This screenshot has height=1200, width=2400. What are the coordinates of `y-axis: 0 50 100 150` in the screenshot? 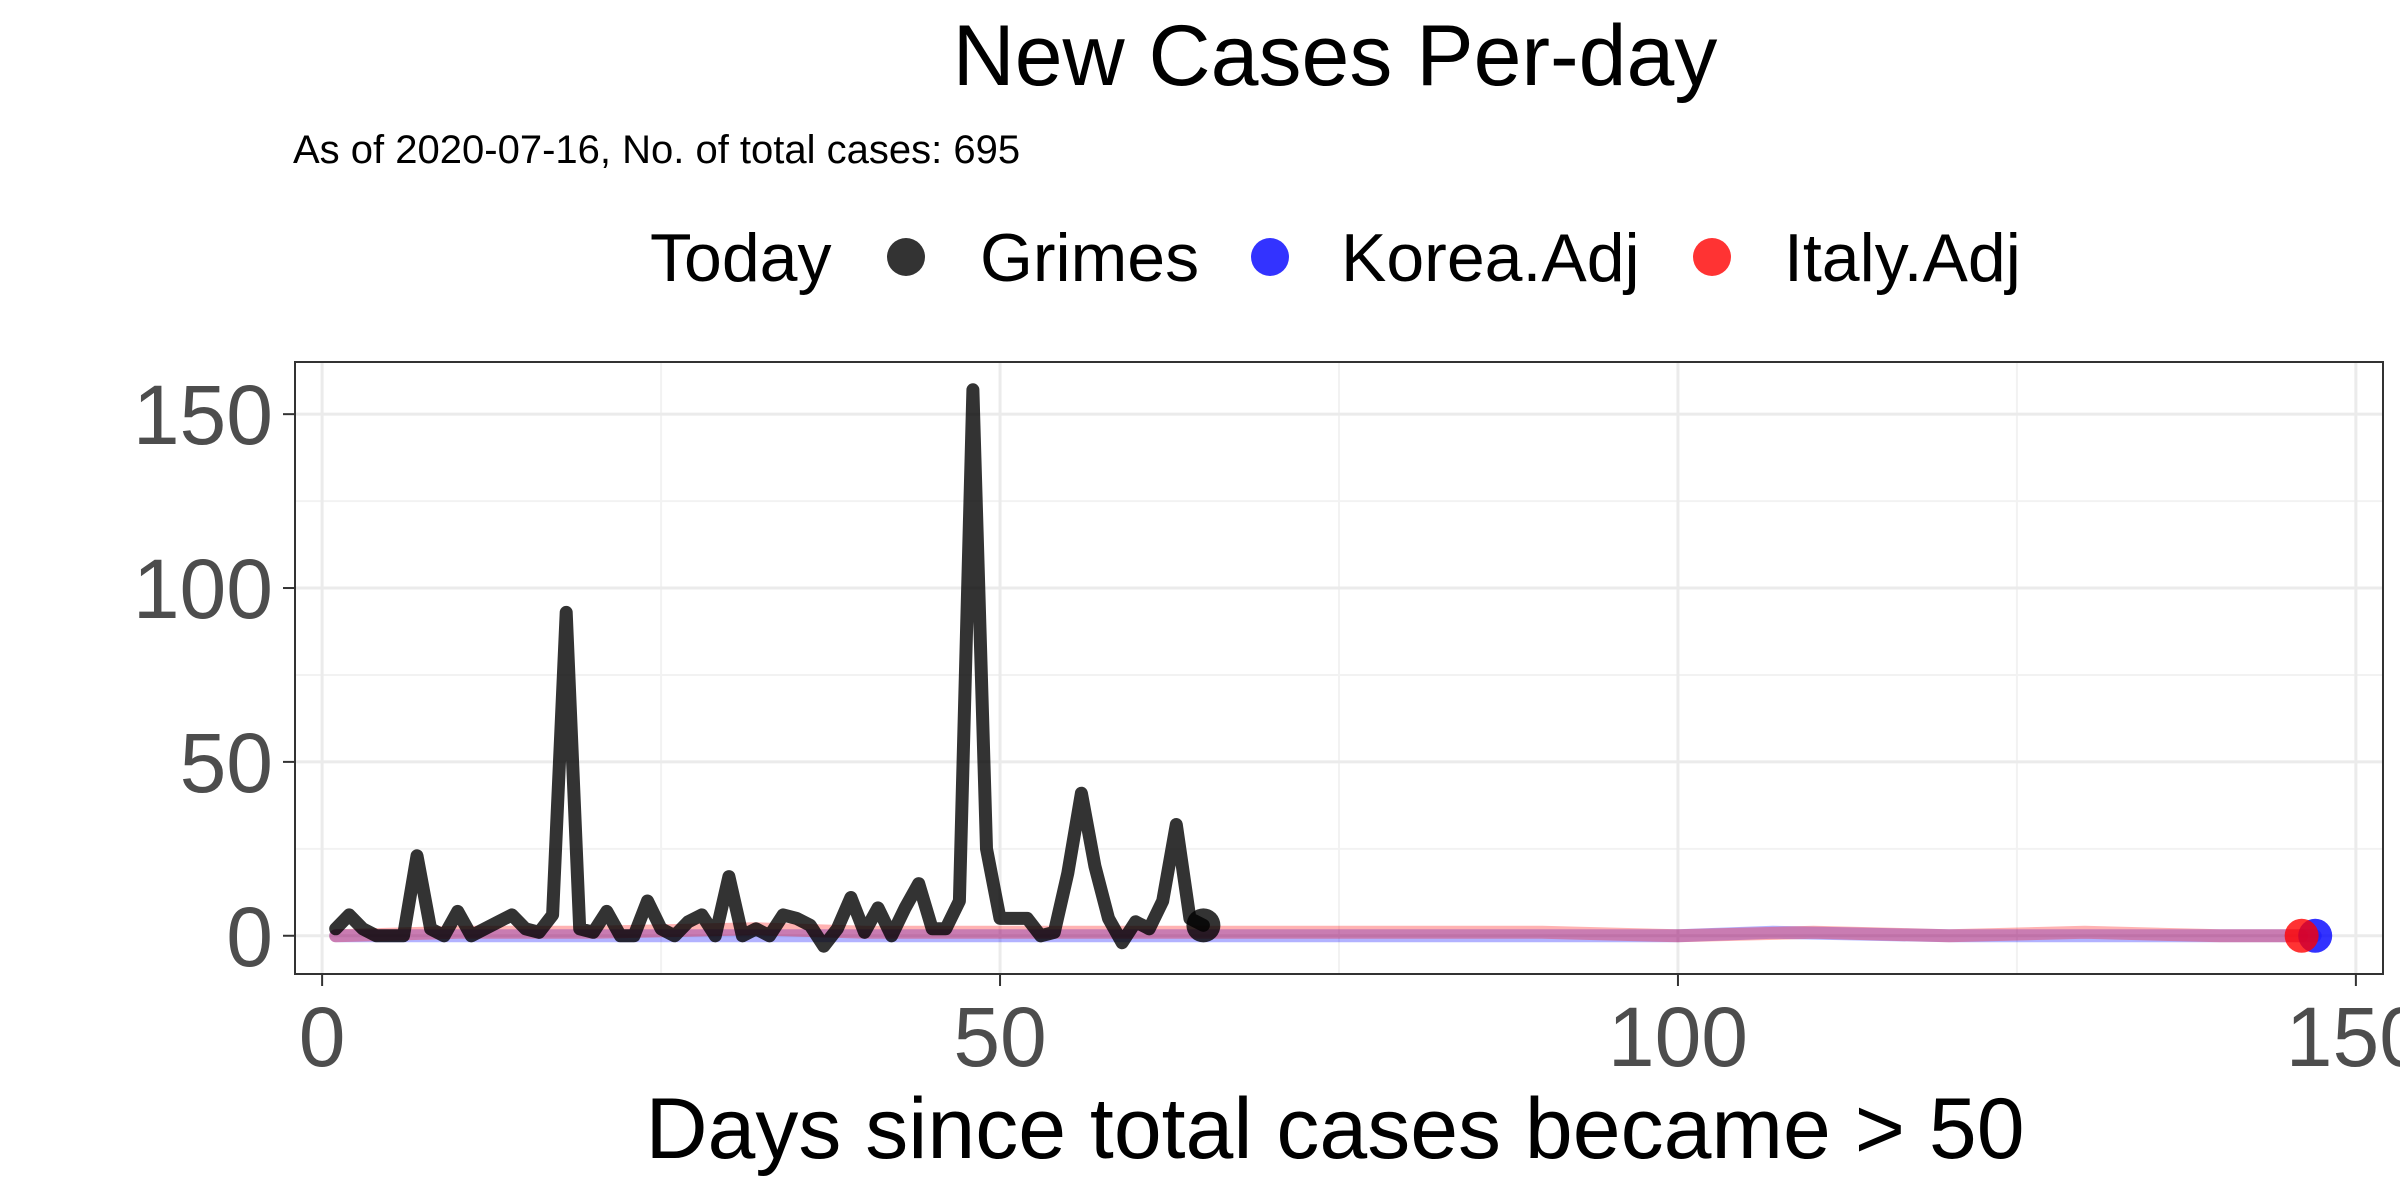 It's located at (214, 676).